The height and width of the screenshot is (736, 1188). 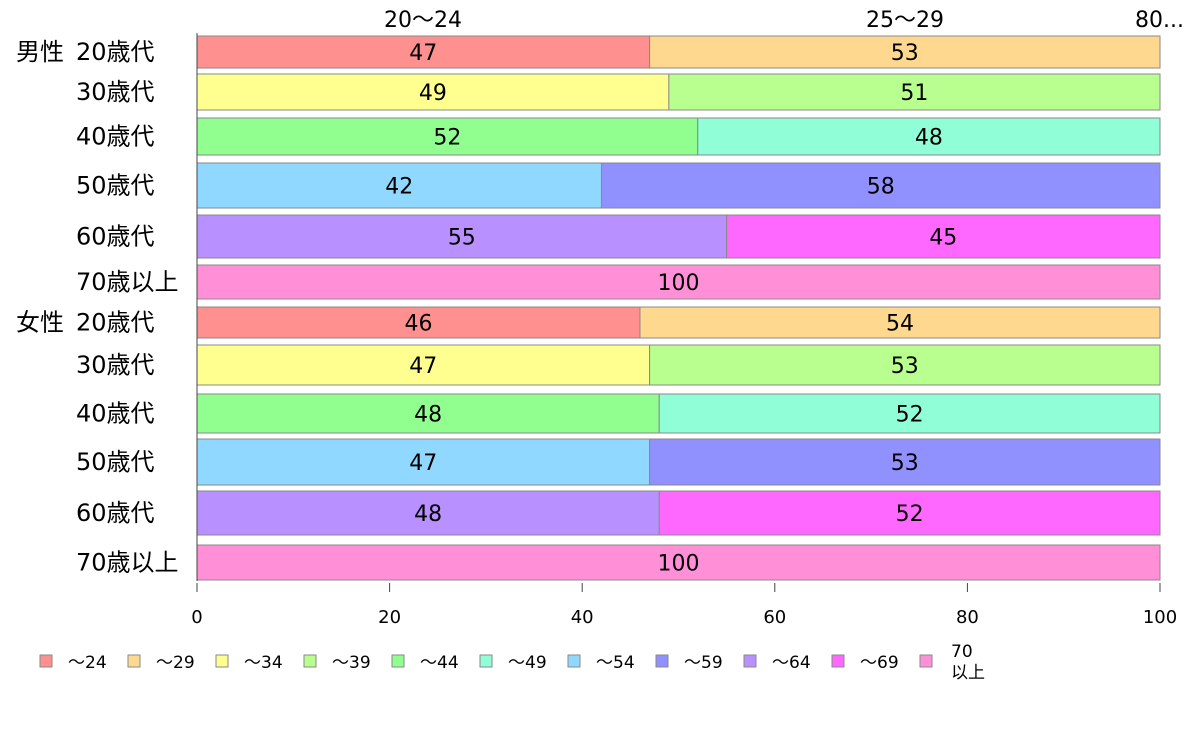 What do you see at coordinates (439, 663) in the screenshot?
I see `legend-label: 〜44` at bounding box center [439, 663].